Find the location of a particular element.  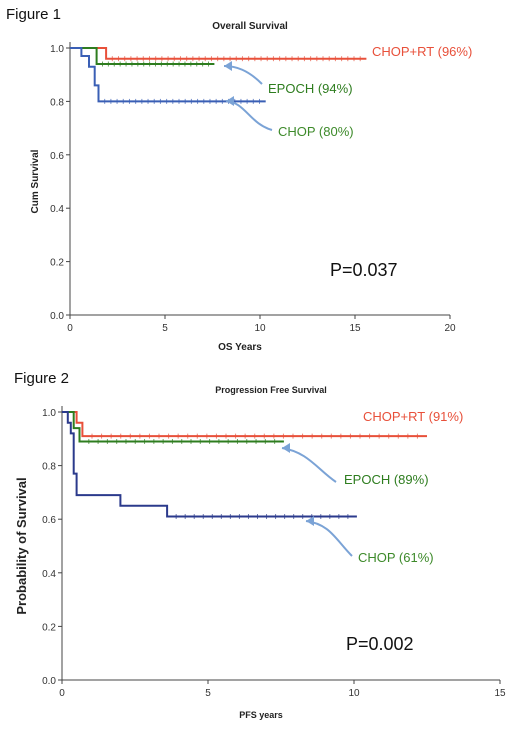

chart1-y-tick-label: 0.4 is located at coordinates (57, 209).